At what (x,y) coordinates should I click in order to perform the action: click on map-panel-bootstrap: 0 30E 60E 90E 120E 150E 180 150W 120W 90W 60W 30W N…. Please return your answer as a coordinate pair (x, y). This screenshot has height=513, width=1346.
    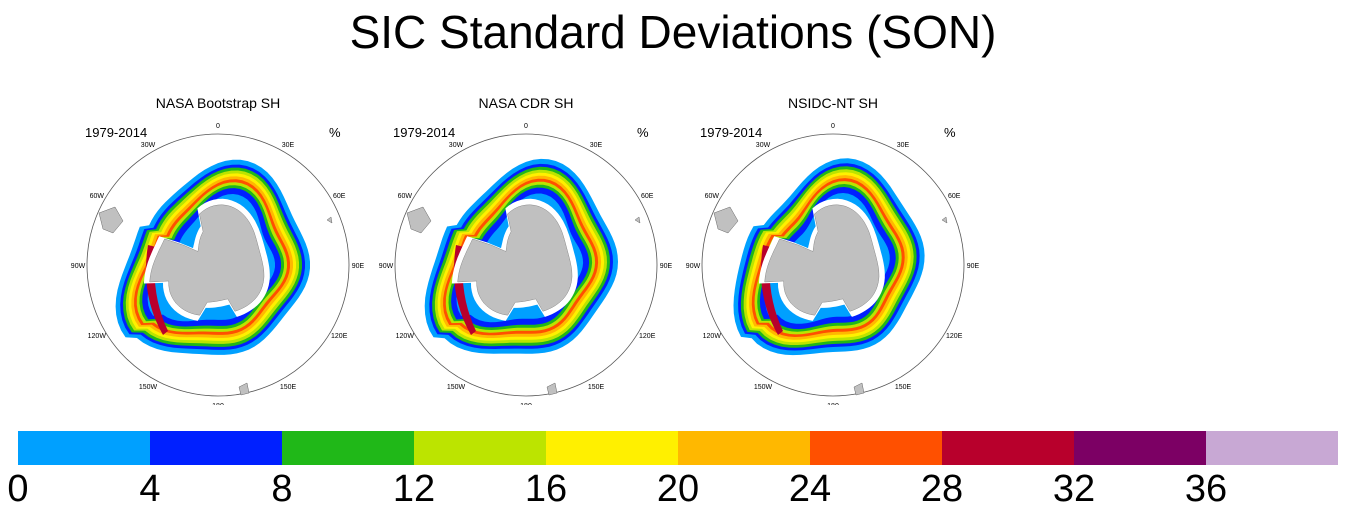
    Looking at the image, I should click on (218, 250).